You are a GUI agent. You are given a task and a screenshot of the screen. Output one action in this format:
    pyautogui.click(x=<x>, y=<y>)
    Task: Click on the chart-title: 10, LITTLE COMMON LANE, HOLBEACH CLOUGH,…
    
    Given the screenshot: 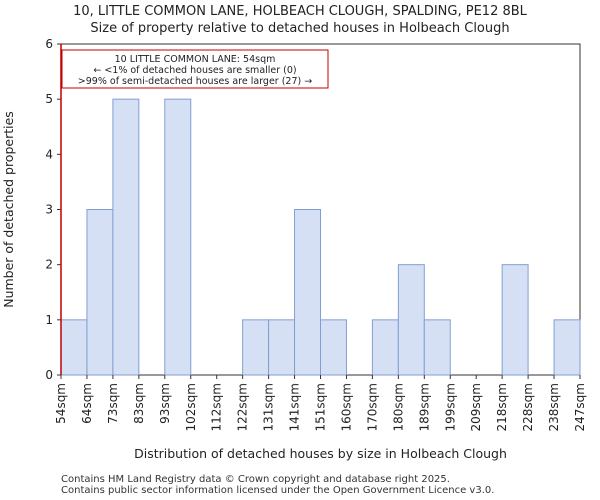 What is the action you would take?
    pyautogui.click(x=300, y=11)
    